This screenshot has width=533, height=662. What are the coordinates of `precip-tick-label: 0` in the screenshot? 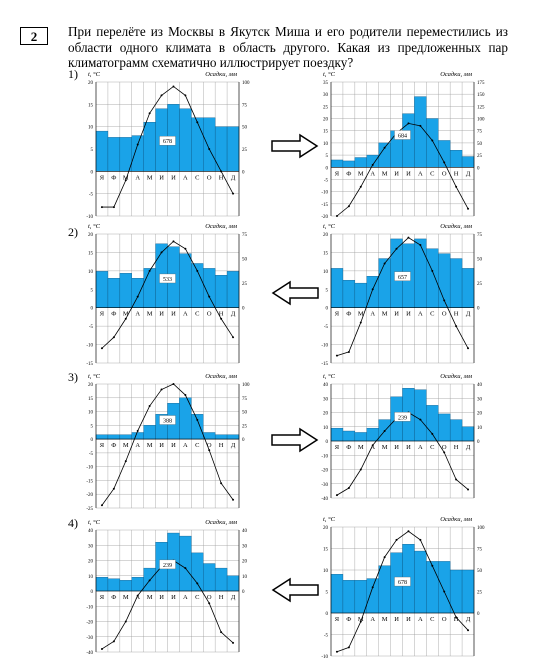 It's located at (243, 592).